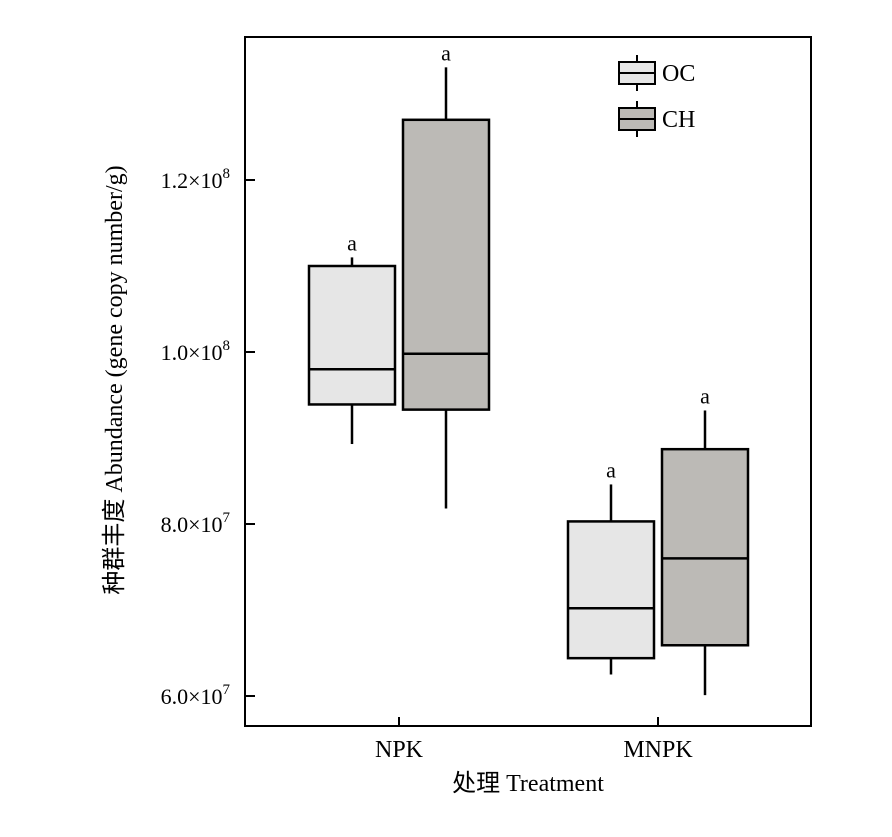  Describe the element at coordinates (114, 379) in the screenshot. I see `y-axis-title: 种群丰度 Abundance (gene copy number/g)` at that location.